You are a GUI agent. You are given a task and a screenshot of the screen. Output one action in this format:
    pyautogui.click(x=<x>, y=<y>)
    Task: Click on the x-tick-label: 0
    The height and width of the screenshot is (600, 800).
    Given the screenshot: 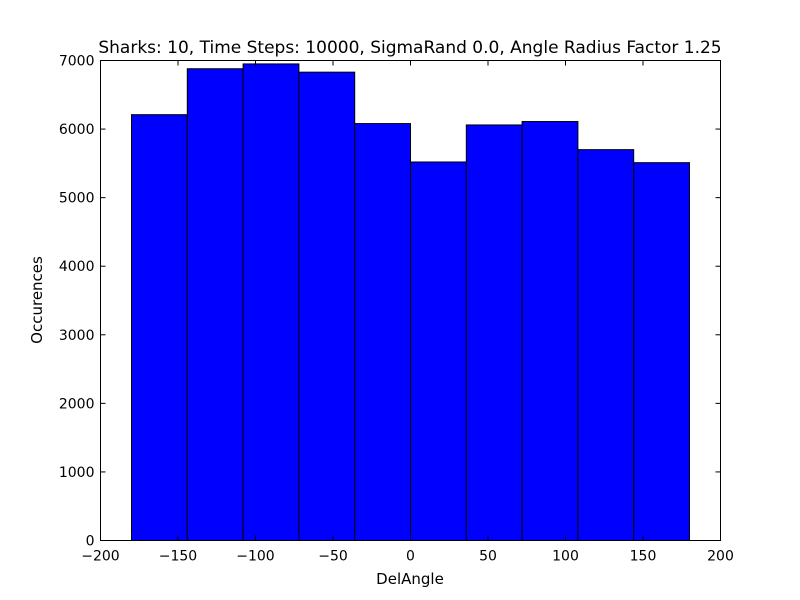 What is the action you would take?
    pyautogui.click(x=410, y=557)
    